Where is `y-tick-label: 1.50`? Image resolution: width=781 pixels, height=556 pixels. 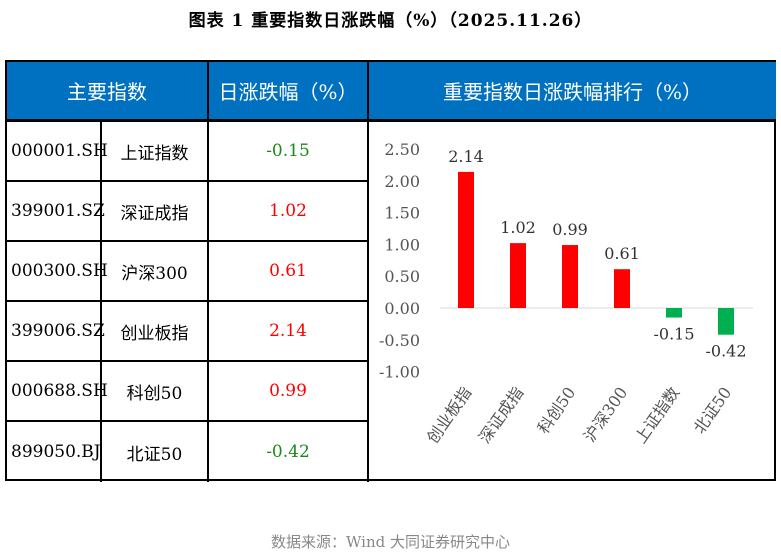 y-tick-label: 1.50 is located at coordinates (402, 213).